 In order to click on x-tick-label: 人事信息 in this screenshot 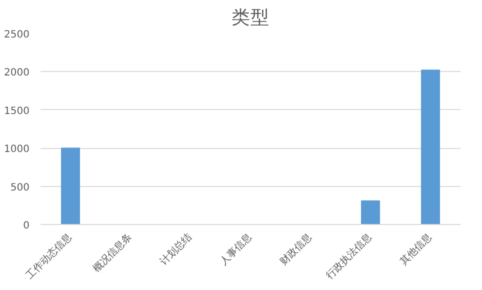, I will do `click(236, 249)`.